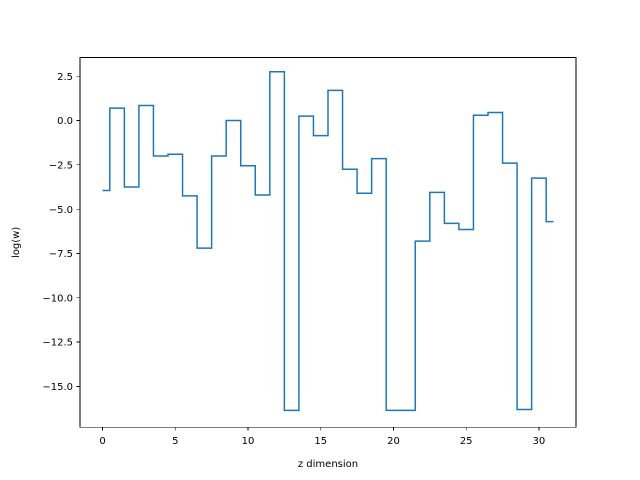 This screenshot has height=480, width=640. I want to click on x-tick-label: 10, so click(248, 441).